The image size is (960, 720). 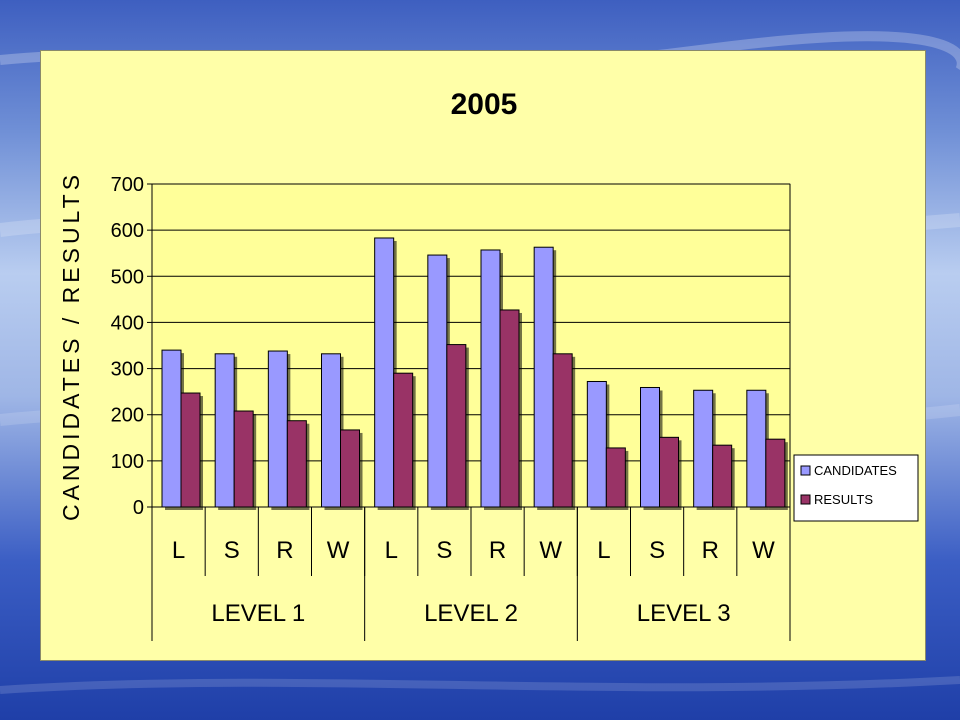 I want to click on y-tick-label: 200, so click(x=127, y=416).